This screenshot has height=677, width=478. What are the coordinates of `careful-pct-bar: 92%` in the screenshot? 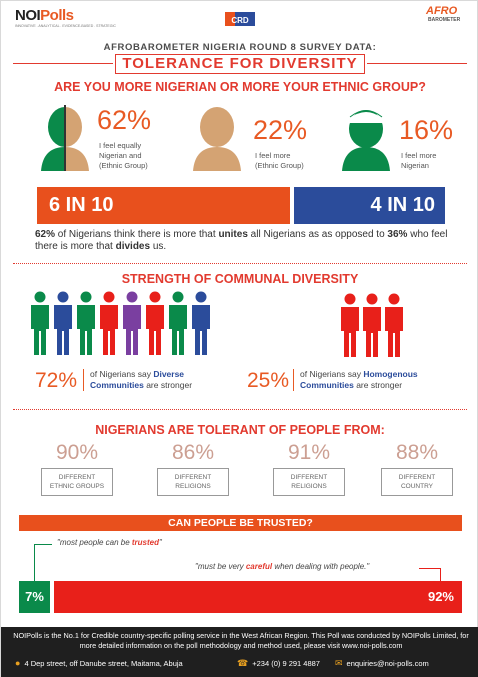 It's located at (258, 597).